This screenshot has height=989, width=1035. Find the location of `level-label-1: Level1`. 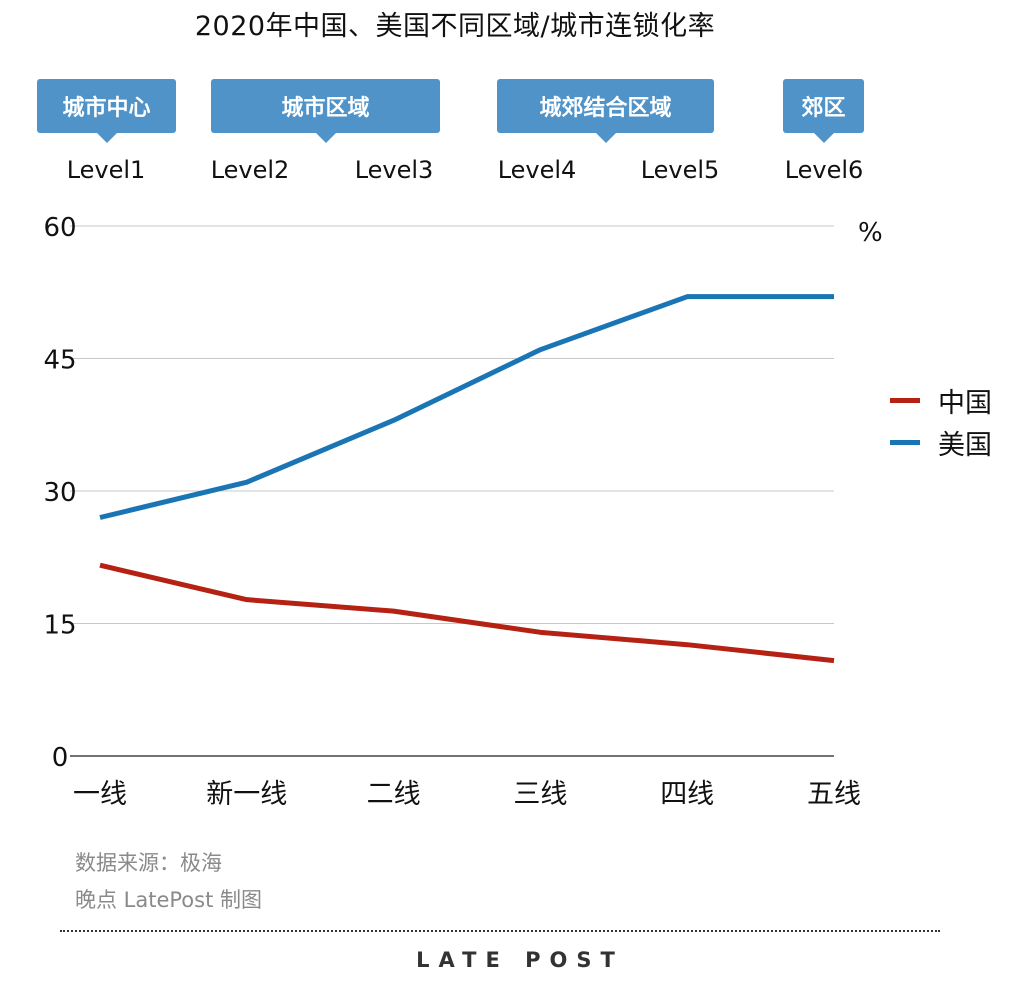

level-label-1: Level1 is located at coordinates (106, 170).